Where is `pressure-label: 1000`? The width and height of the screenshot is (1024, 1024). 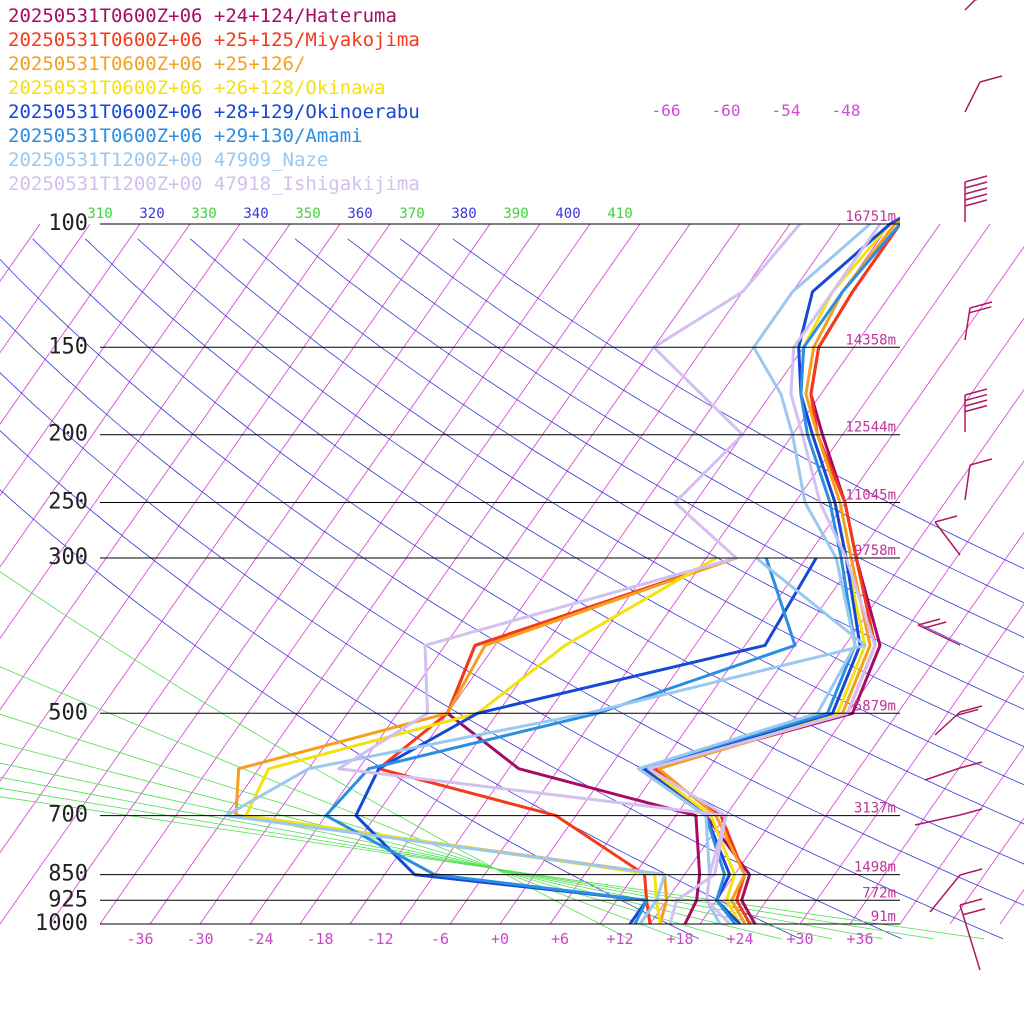
pressure-label: 1000 is located at coordinates (61, 923).